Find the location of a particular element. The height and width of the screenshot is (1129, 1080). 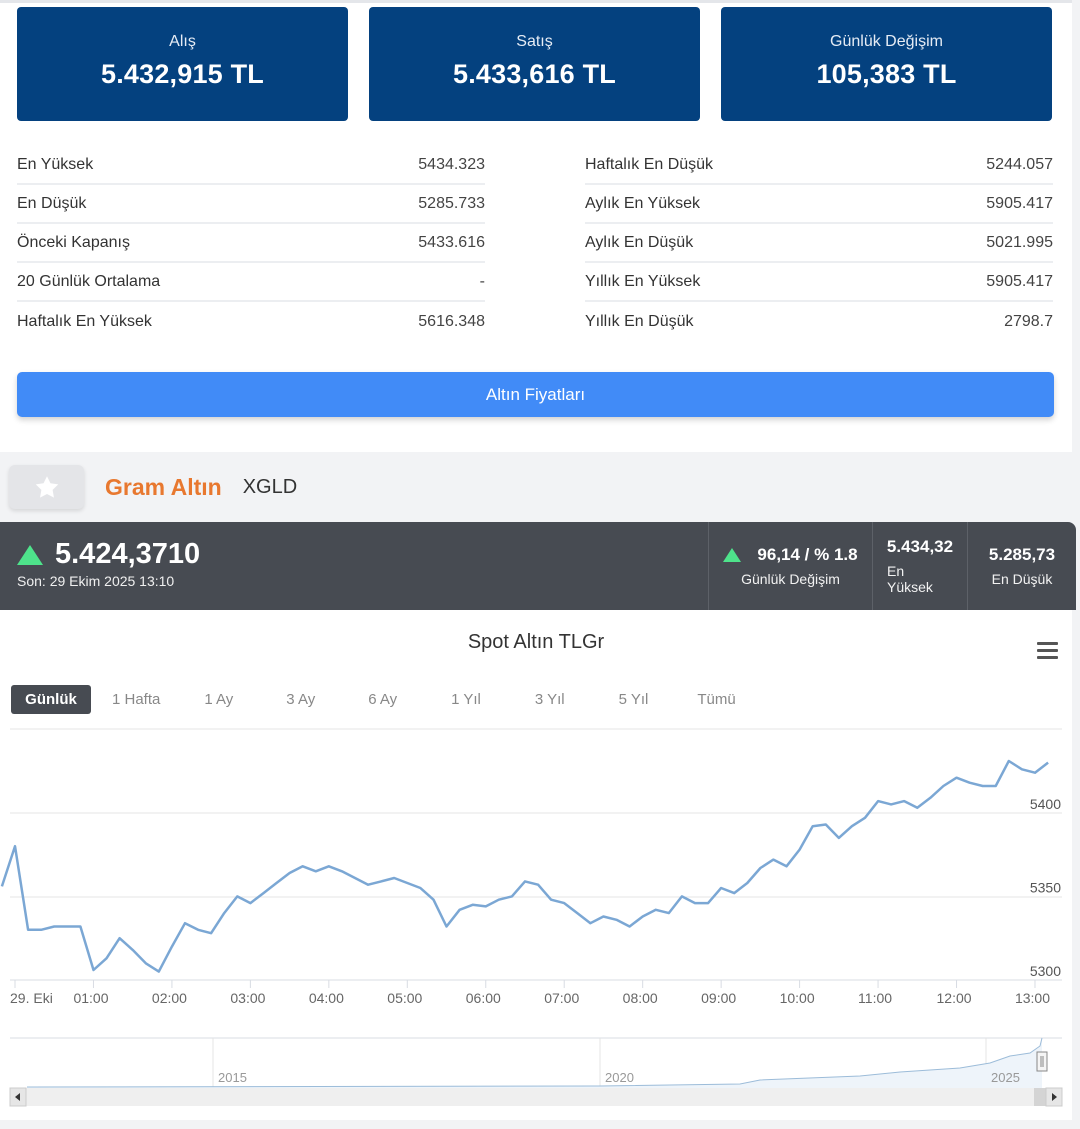

stats-row: Haftalık En Düşük 5244.057 is located at coordinates (819, 165).